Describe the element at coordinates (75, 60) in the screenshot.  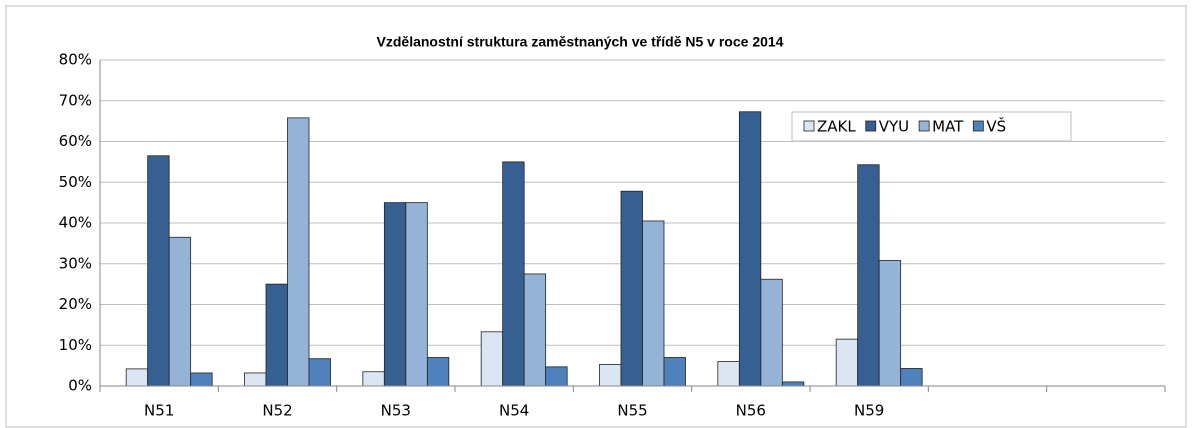
I see `y-tick-label: 80%` at that location.